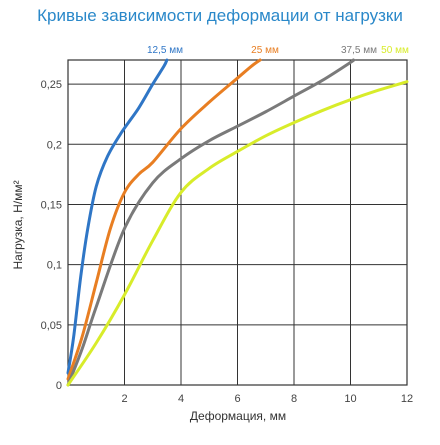 The image size is (440, 445). I want to click on y-axis-label: Нагрузка, Н/мм², so click(18, 224).